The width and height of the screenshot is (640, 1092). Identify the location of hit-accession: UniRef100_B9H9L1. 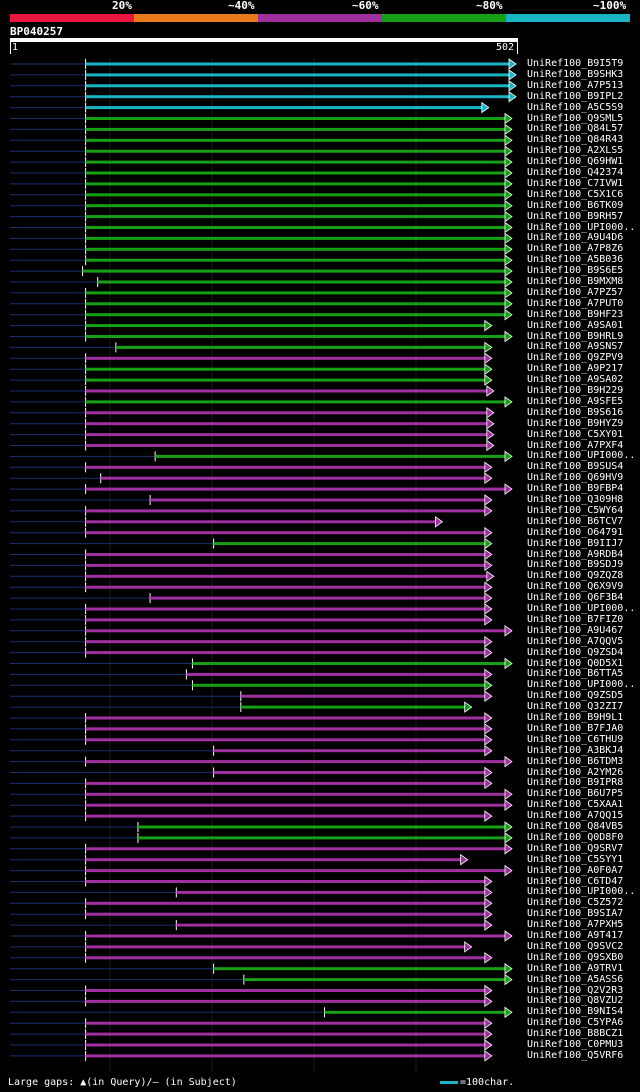
(575, 717).